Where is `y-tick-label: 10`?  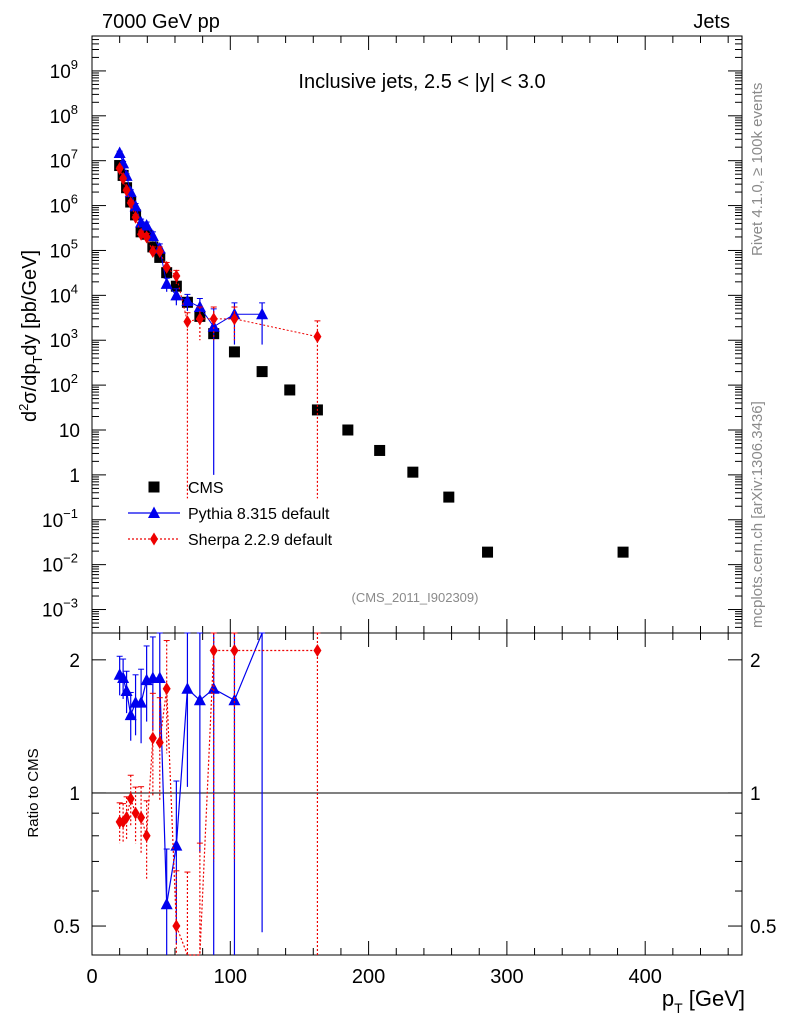 y-tick-label: 10 is located at coordinates (69, 431).